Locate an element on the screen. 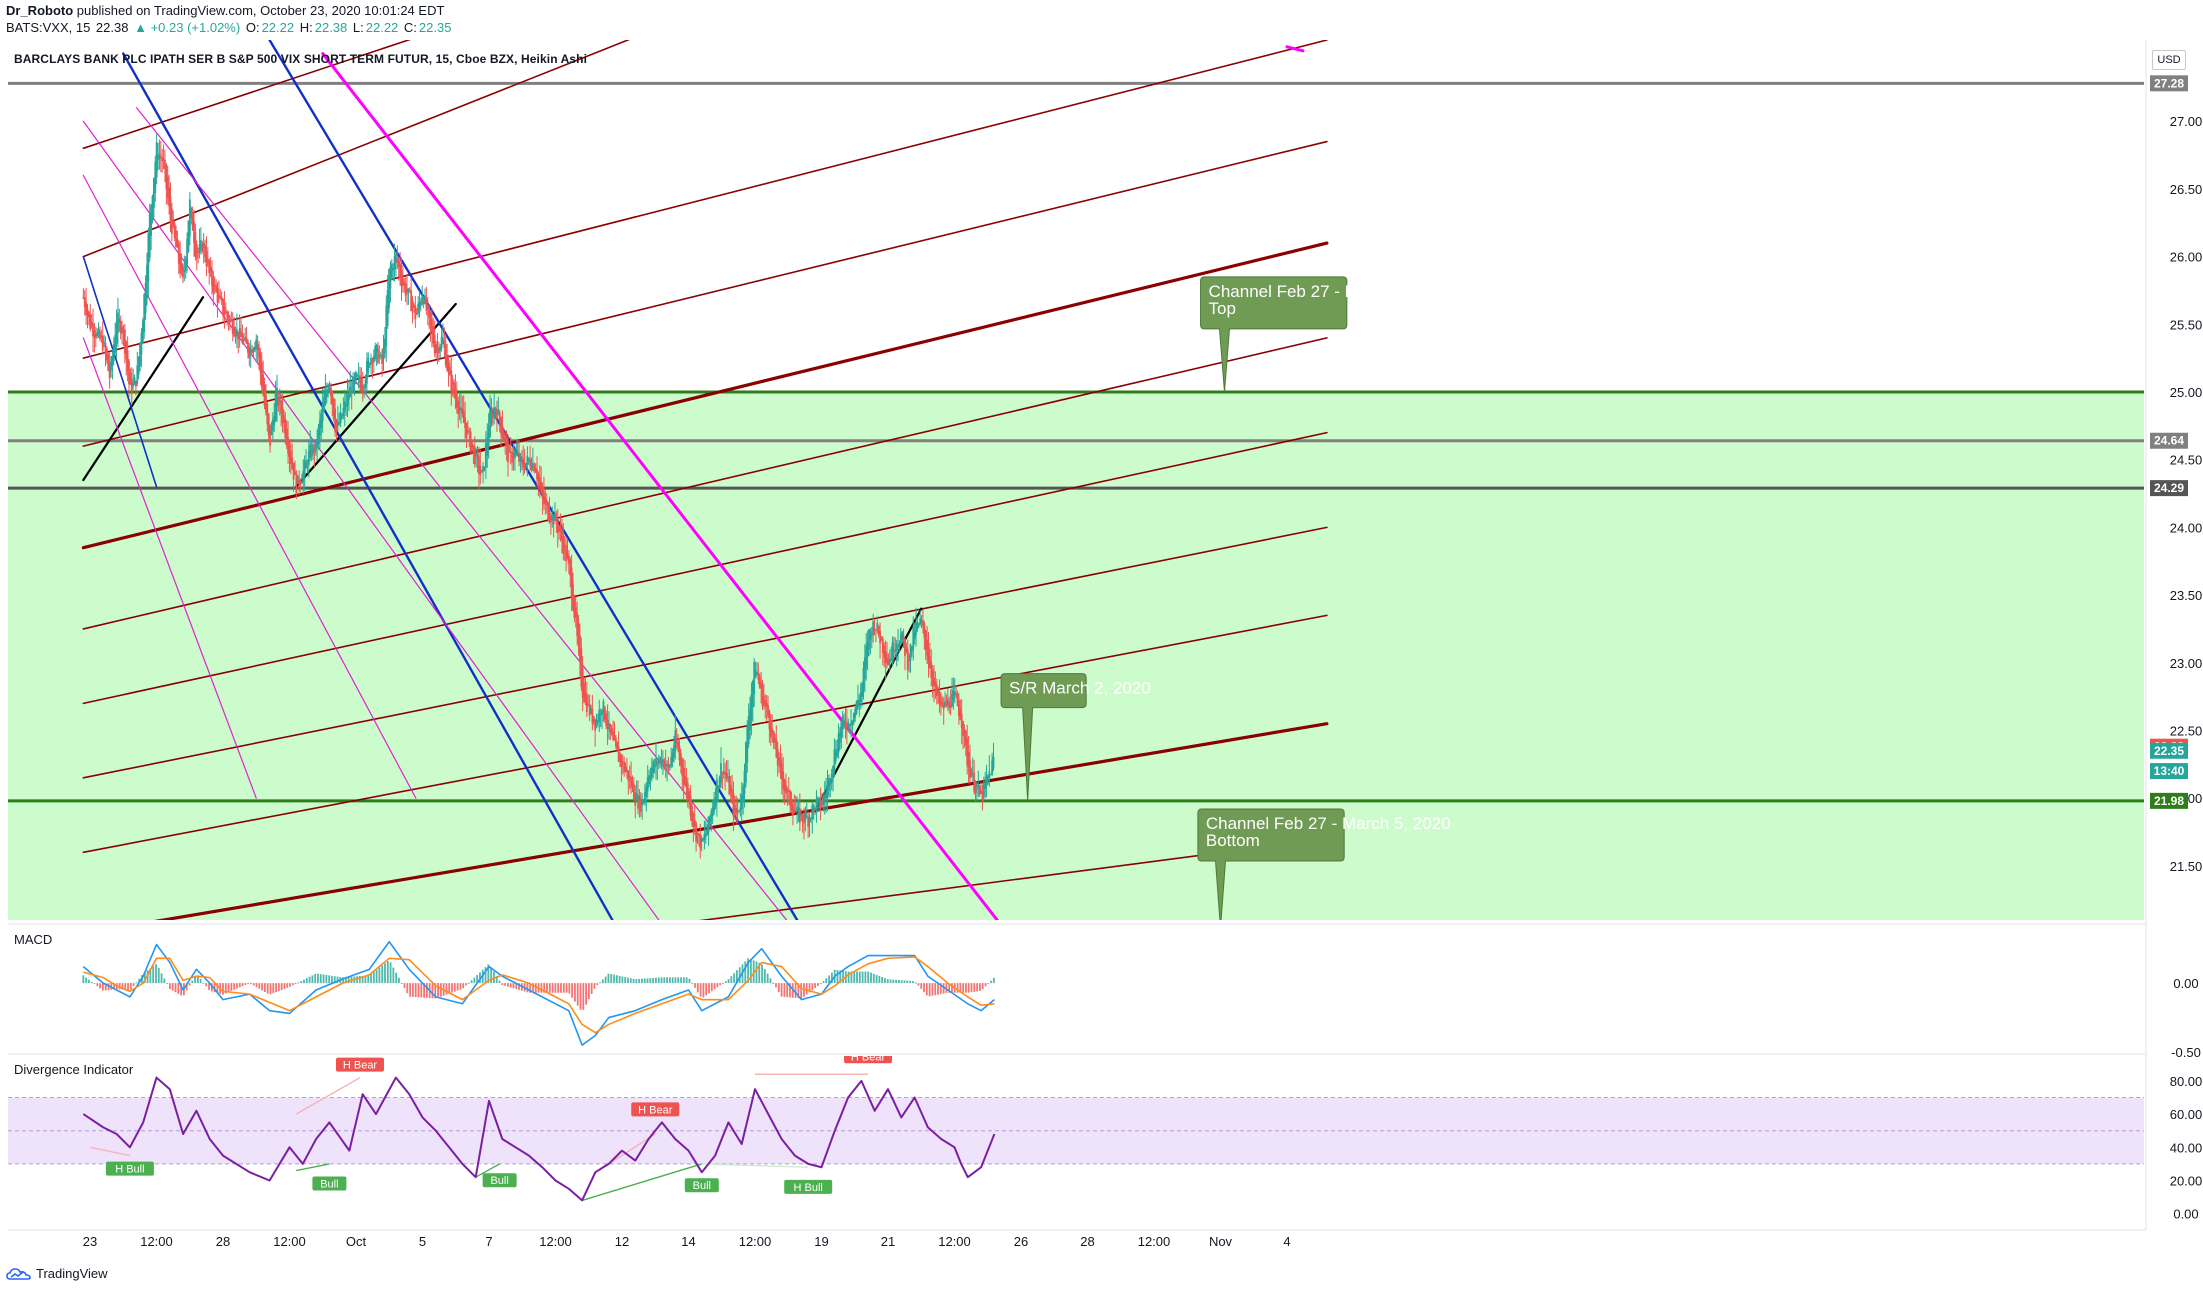 The image size is (2203, 1290). macd-pane is located at coordinates (538, 993).